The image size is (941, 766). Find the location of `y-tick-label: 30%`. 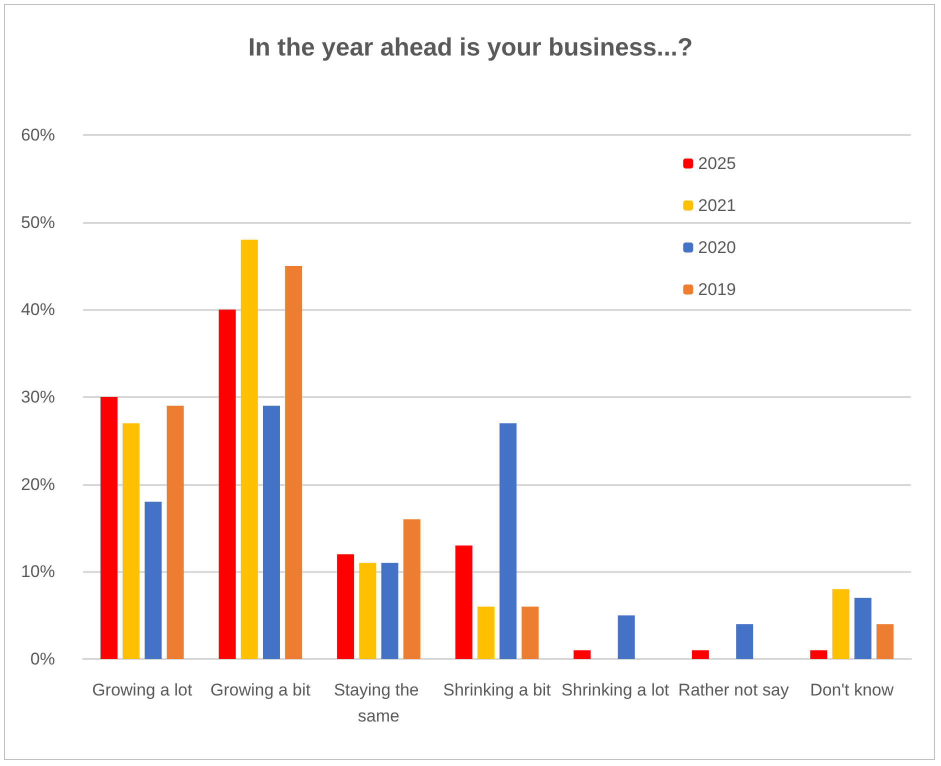

y-tick-label: 30% is located at coordinates (37, 397).